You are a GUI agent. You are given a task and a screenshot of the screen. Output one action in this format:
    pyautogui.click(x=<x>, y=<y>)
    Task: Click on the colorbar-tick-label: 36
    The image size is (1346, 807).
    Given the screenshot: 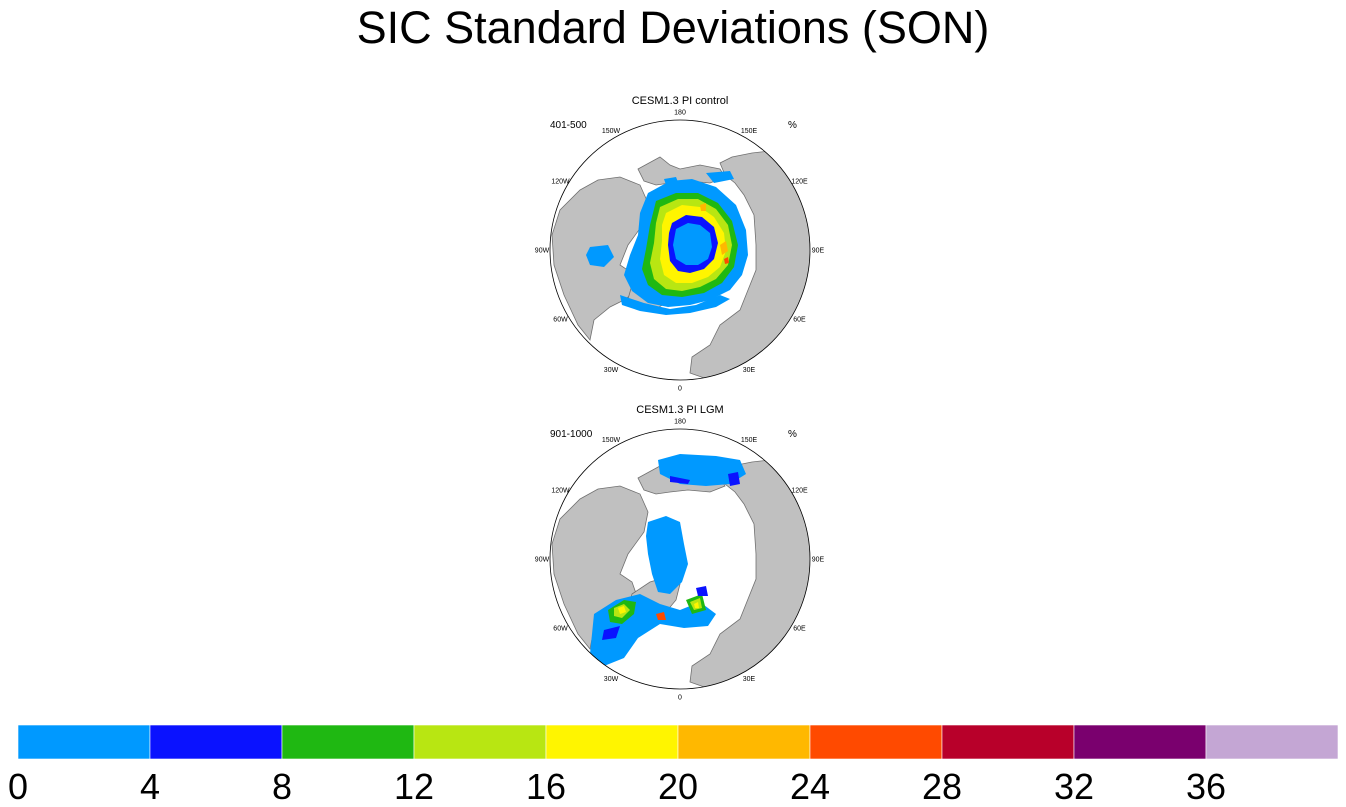 What is the action you would take?
    pyautogui.click(x=1206, y=786)
    